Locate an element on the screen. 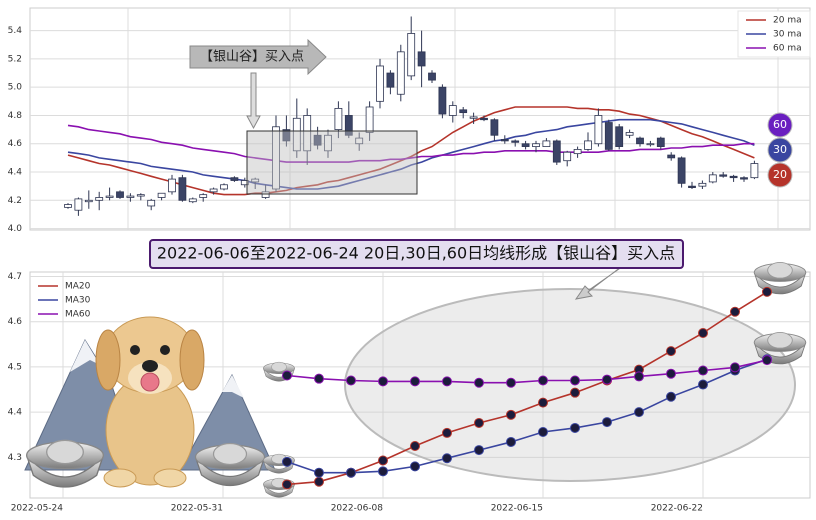 The width and height of the screenshot is (816, 520). banner is located at coordinates (416, 254).